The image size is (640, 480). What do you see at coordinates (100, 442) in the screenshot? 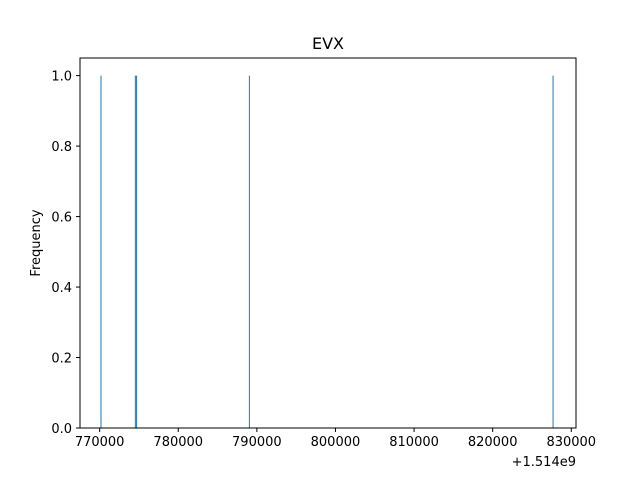
I see `x-tick-label: 770000` at bounding box center [100, 442].